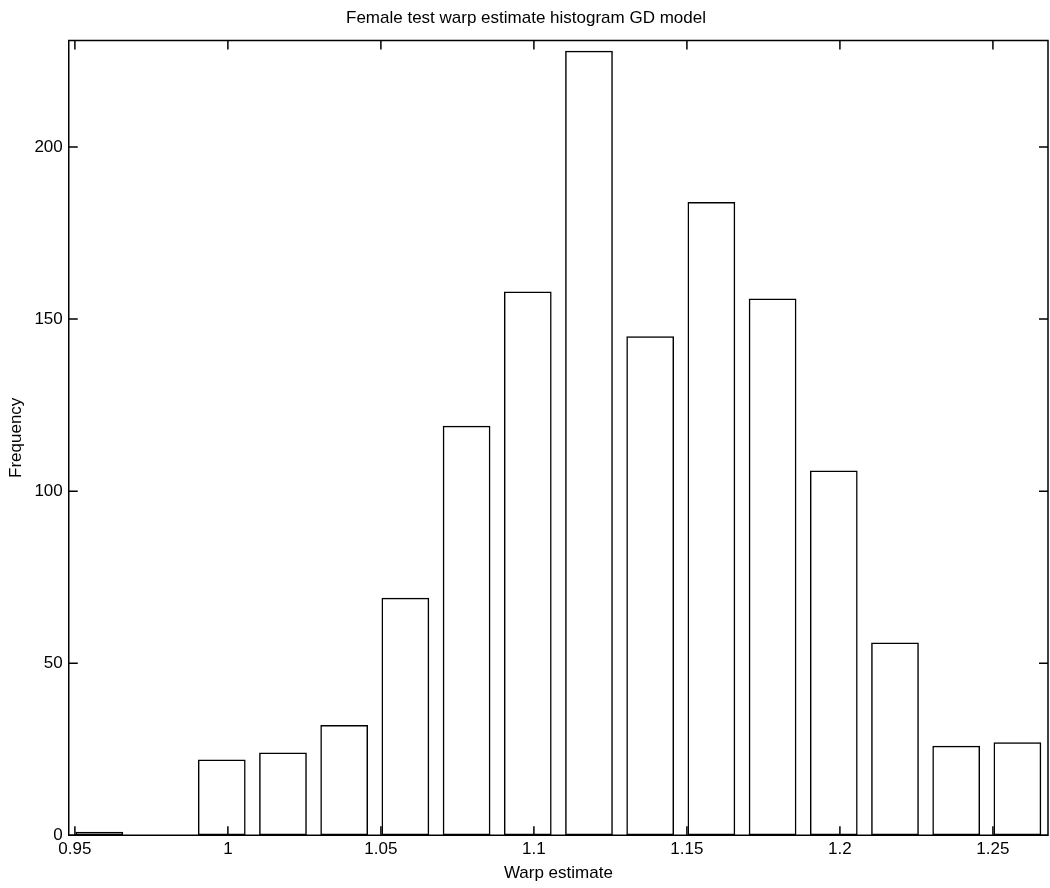  I want to click on x-tick-label: 1.25, so click(993, 849).